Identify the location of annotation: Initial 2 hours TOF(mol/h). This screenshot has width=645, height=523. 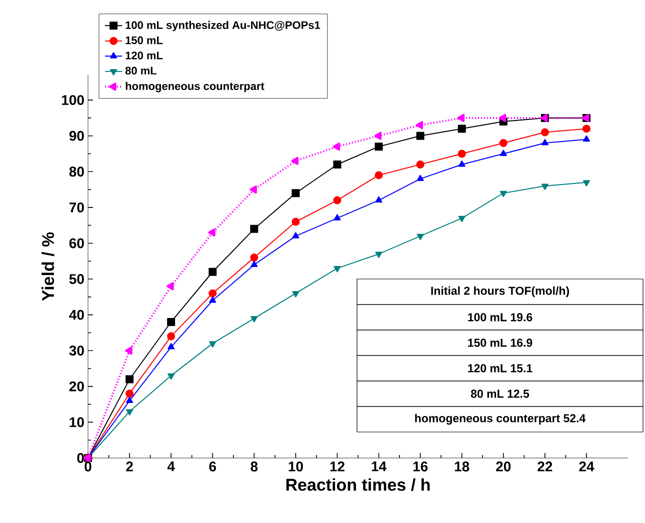
(500, 292).